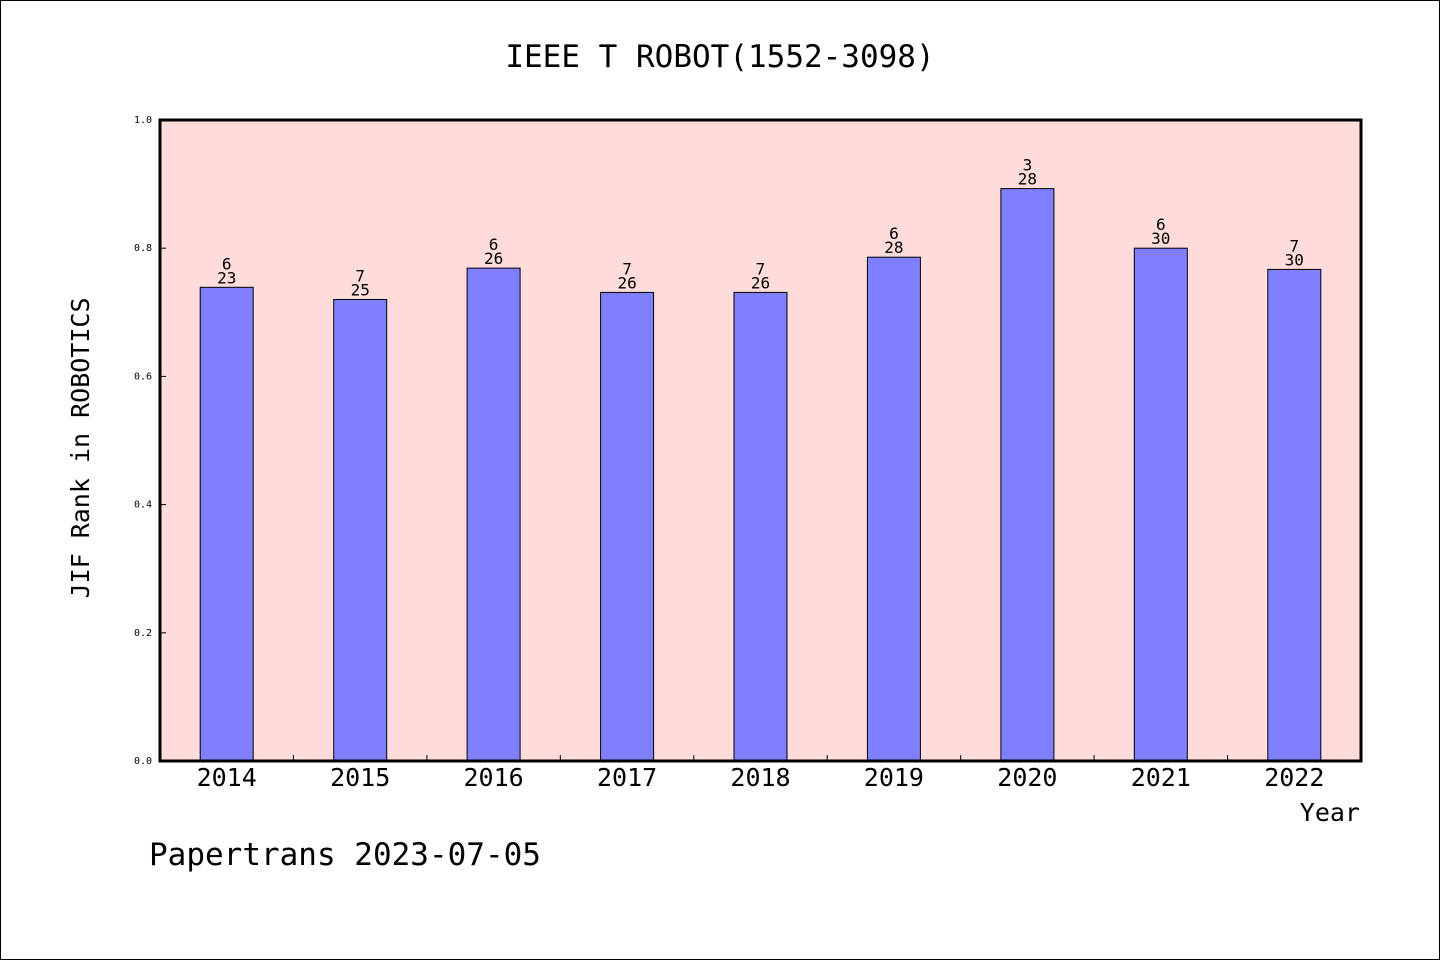 This screenshot has height=960, width=1440. Describe the element at coordinates (360, 777) in the screenshot. I see `x-tick-label: 2015` at that location.